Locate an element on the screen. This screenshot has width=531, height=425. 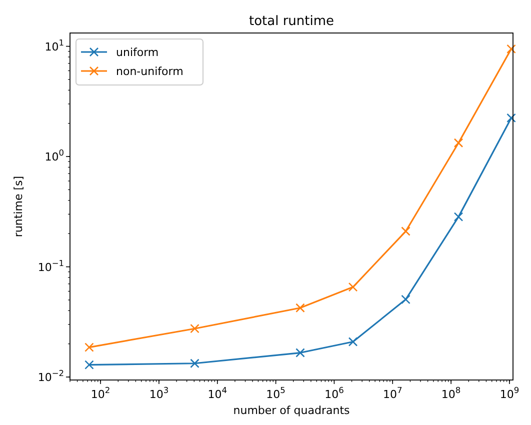
x-tick-label: 10$^{2}$ is located at coordinates (100, 393).